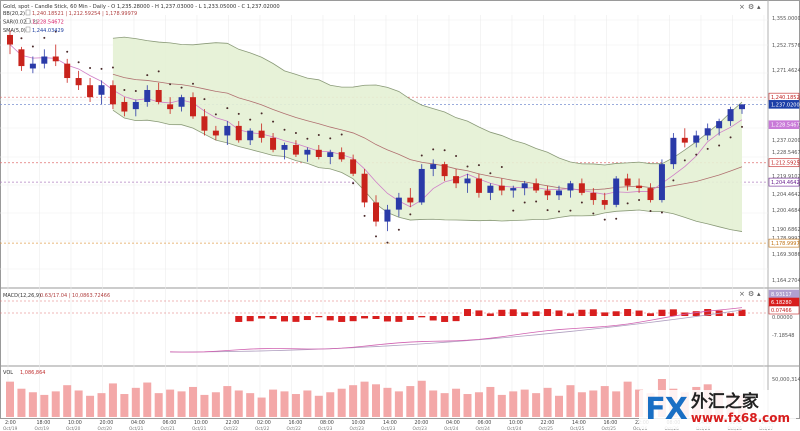 The height and width of the screenshot is (431, 800). I want to click on price-axis-label: 1,237.02000, so click(786, 141).